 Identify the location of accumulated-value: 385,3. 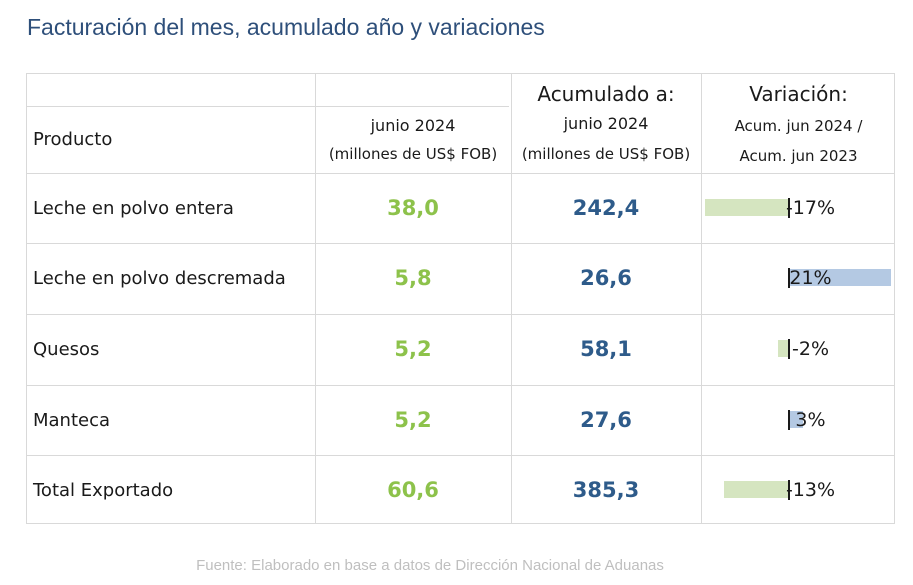
(606, 490).